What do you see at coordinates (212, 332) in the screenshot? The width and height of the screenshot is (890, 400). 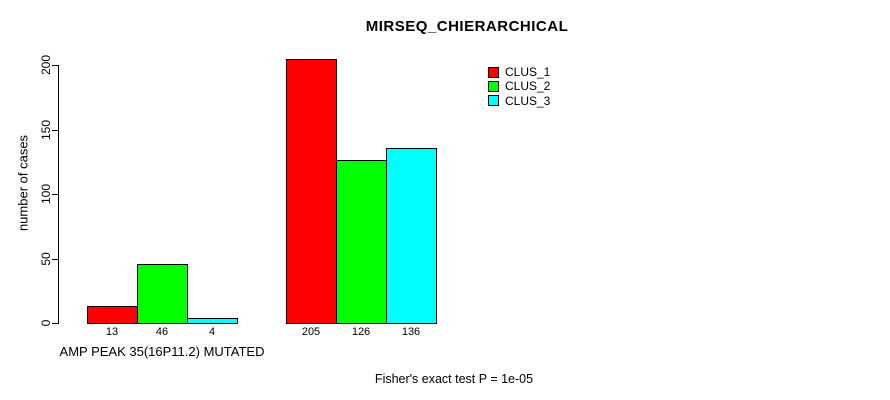 I see `bar-value-label: 4` at bounding box center [212, 332].